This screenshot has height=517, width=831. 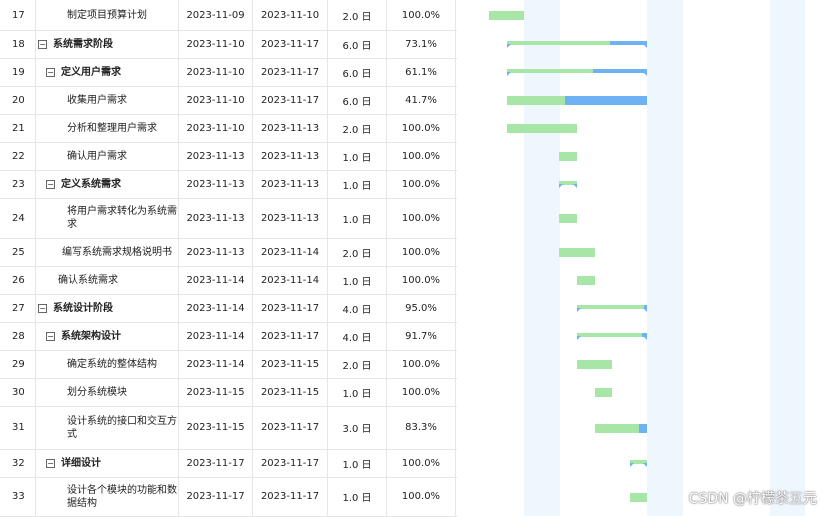 What do you see at coordinates (107, 156) in the screenshot?
I see `task-name-cell: 确认用户需求` at bounding box center [107, 156].